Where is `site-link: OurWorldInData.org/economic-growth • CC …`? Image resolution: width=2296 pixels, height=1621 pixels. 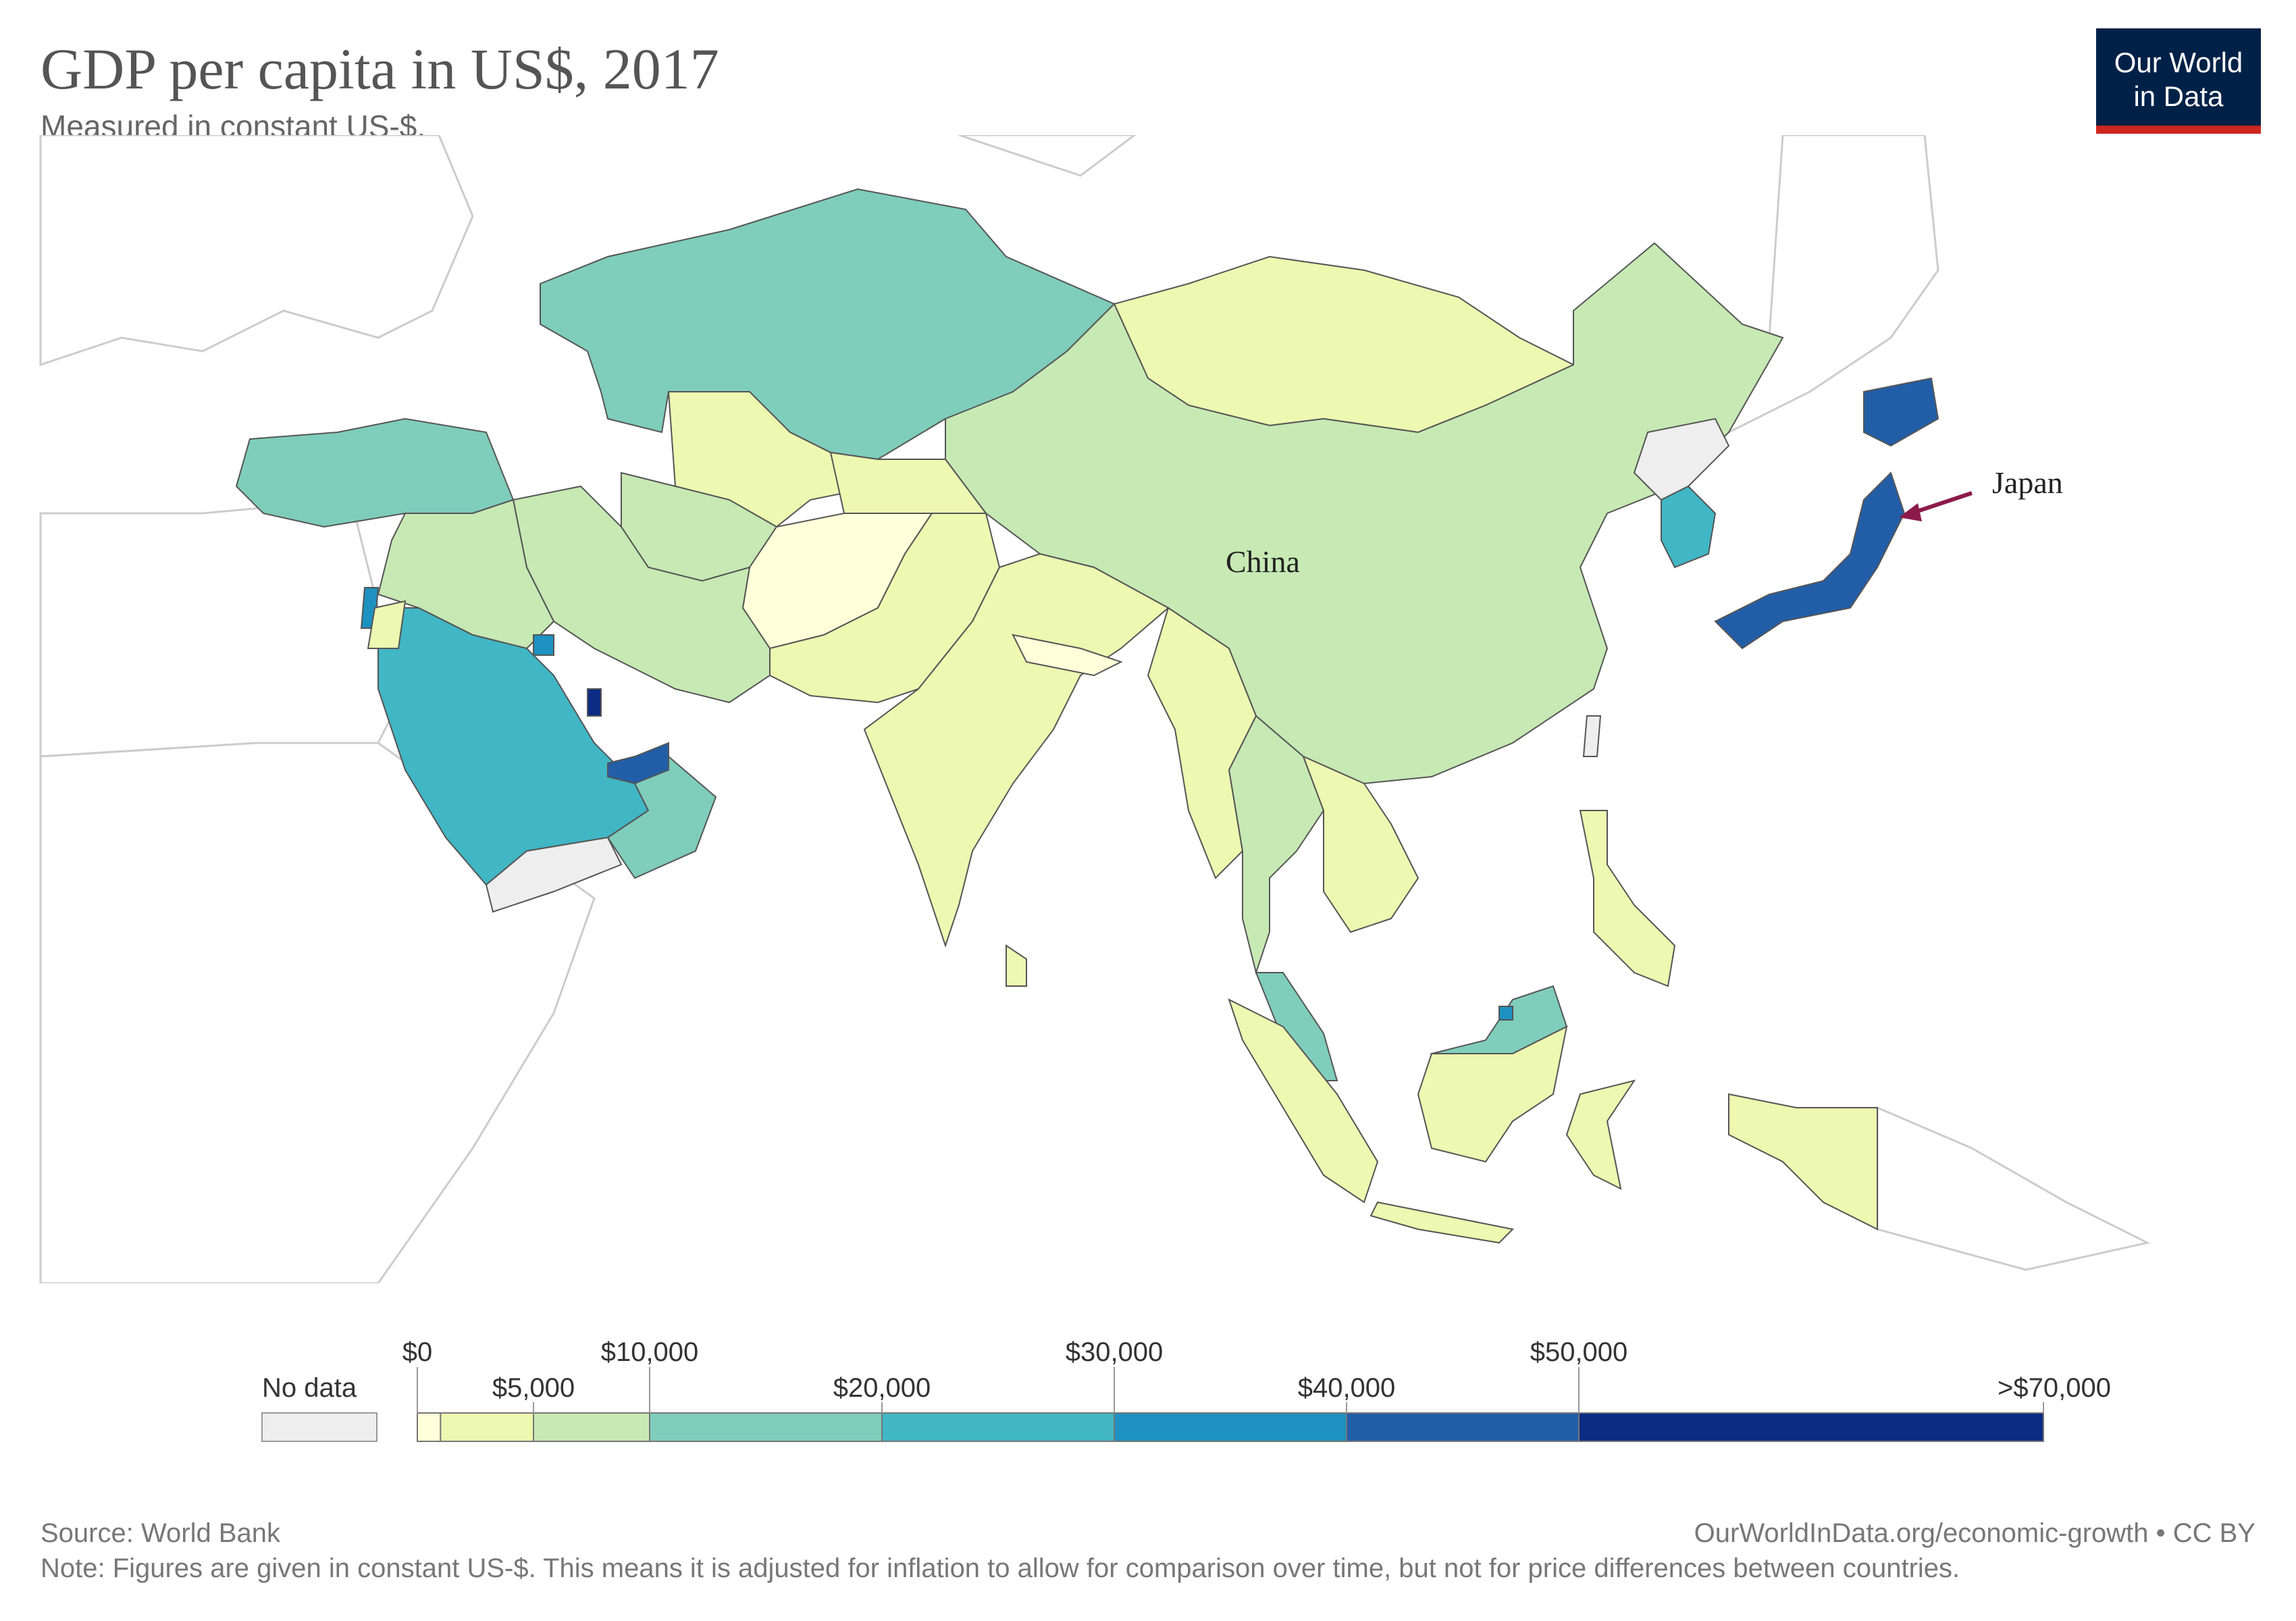 site-link: OurWorldInData.org/economic-growth • CC … is located at coordinates (1974, 1533).